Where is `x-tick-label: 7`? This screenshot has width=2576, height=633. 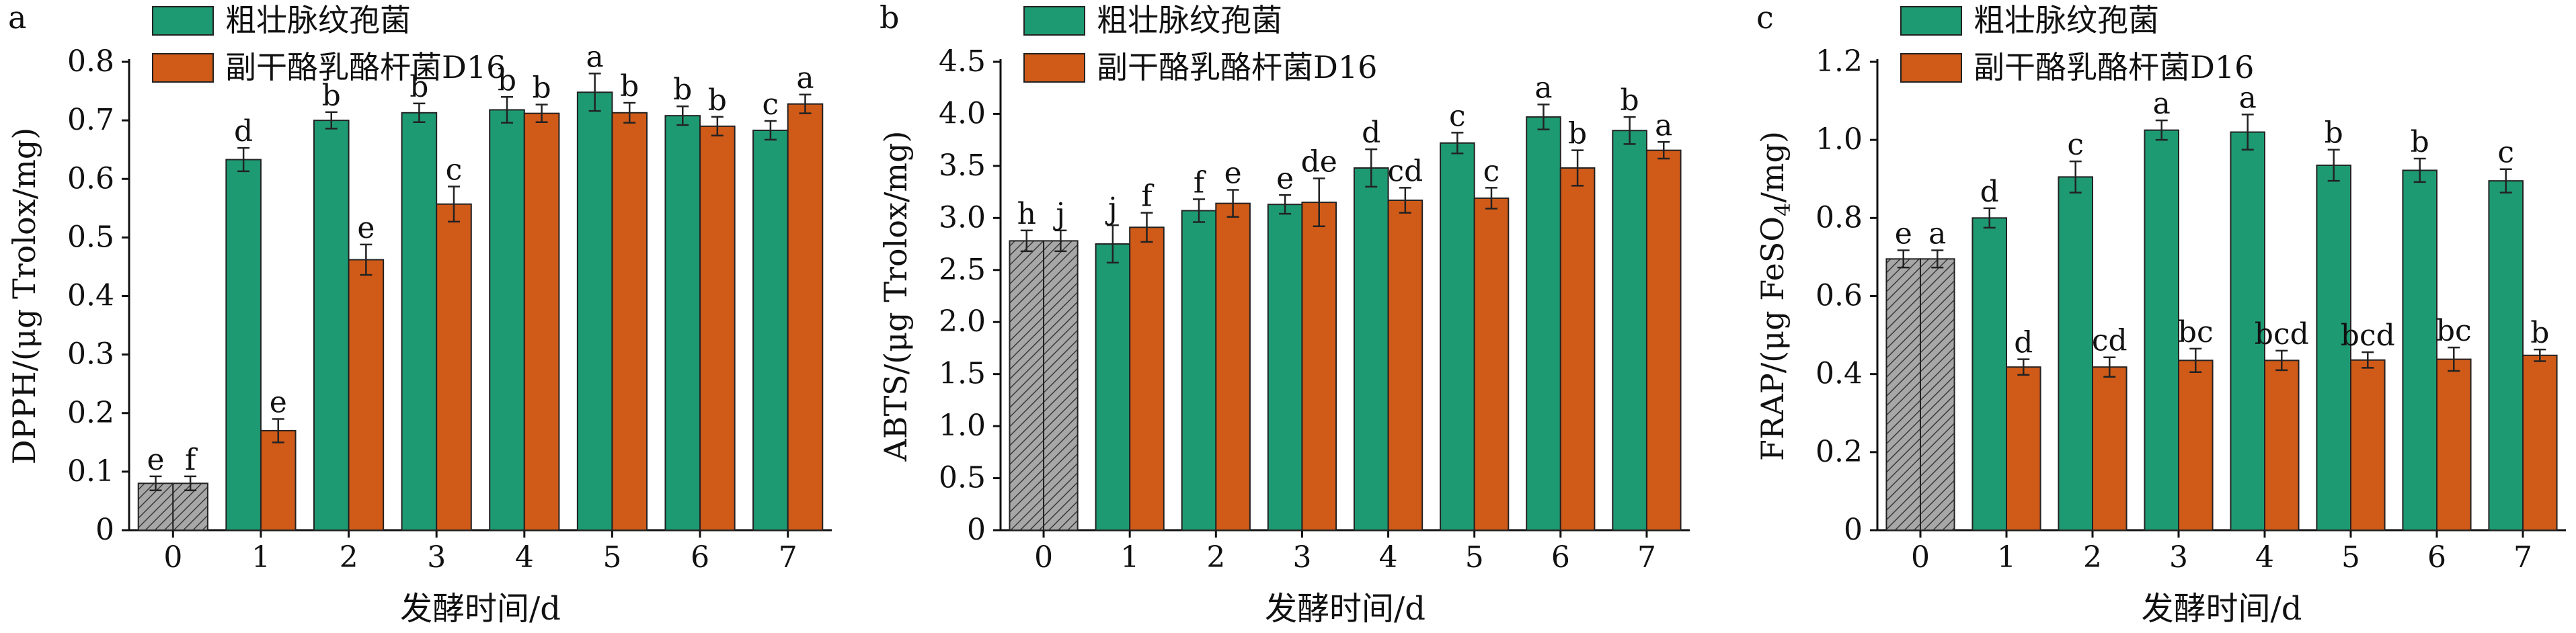 x-tick-label: 7 is located at coordinates (788, 557).